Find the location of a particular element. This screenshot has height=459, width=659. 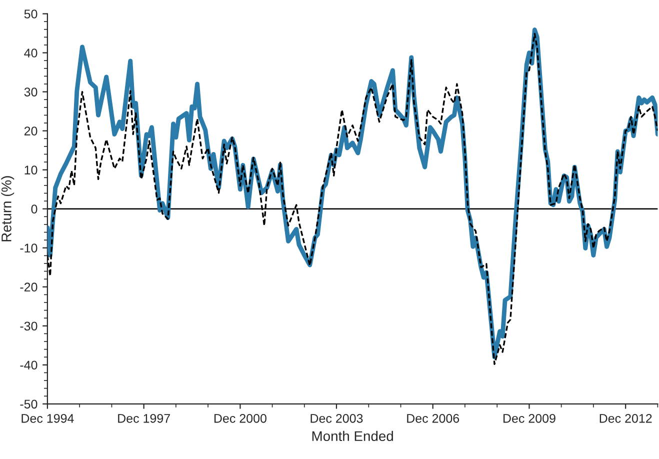

y-tick-label: -50 is located at coordinates (29, 404).